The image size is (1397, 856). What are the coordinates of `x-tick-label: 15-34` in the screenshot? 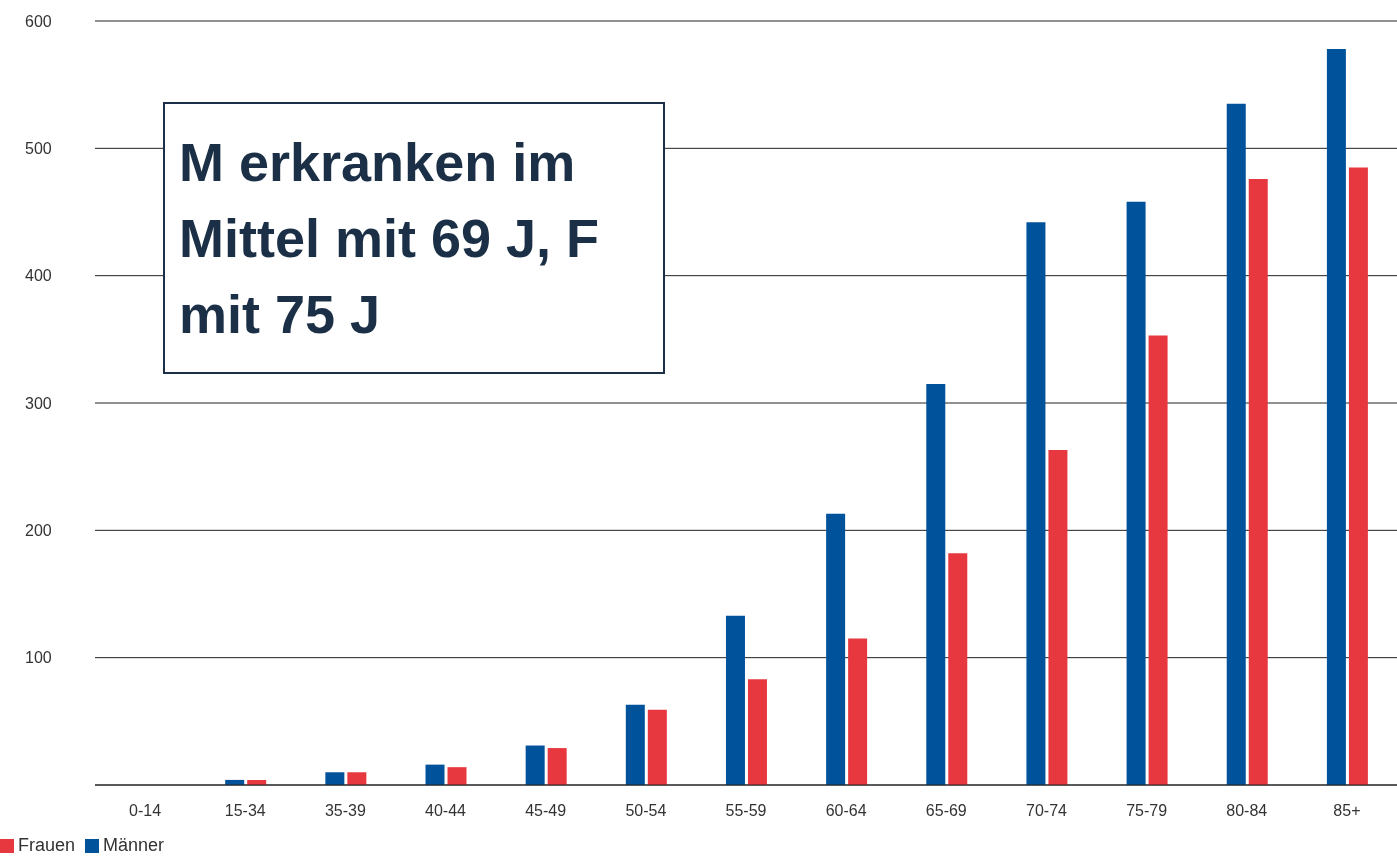 It's located at (245, 811).